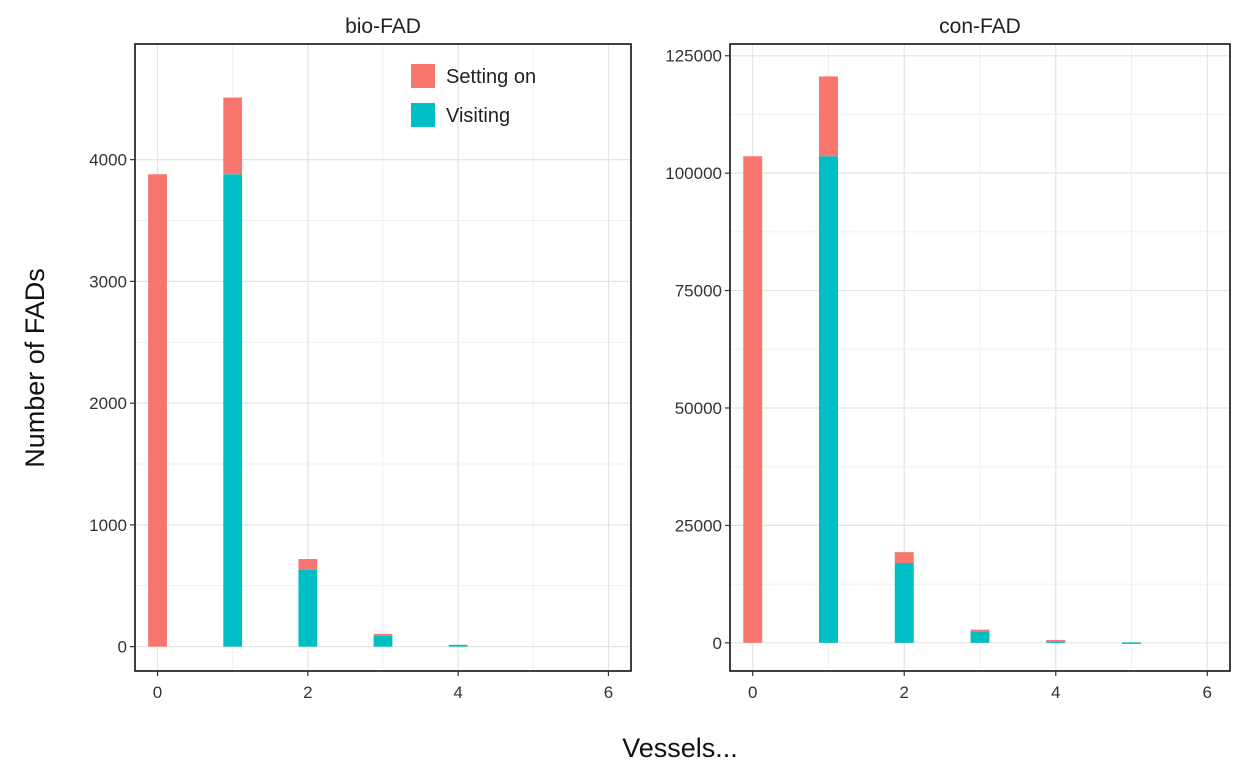  I want to click on legend: Setting on Visiting, so click(473, 95).